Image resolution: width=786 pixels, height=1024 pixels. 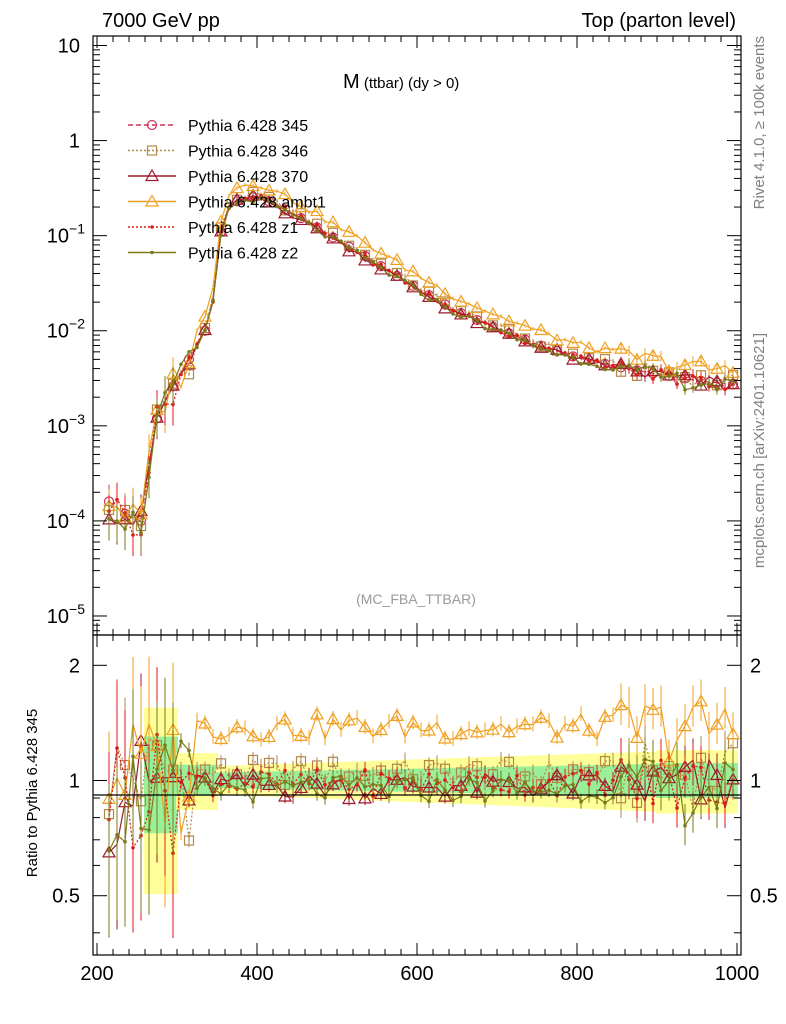 What do you see at coordinates (77, 609) in the screenshot?
I see `y-tick-exponent: −5` at bounding box center [77, 609].